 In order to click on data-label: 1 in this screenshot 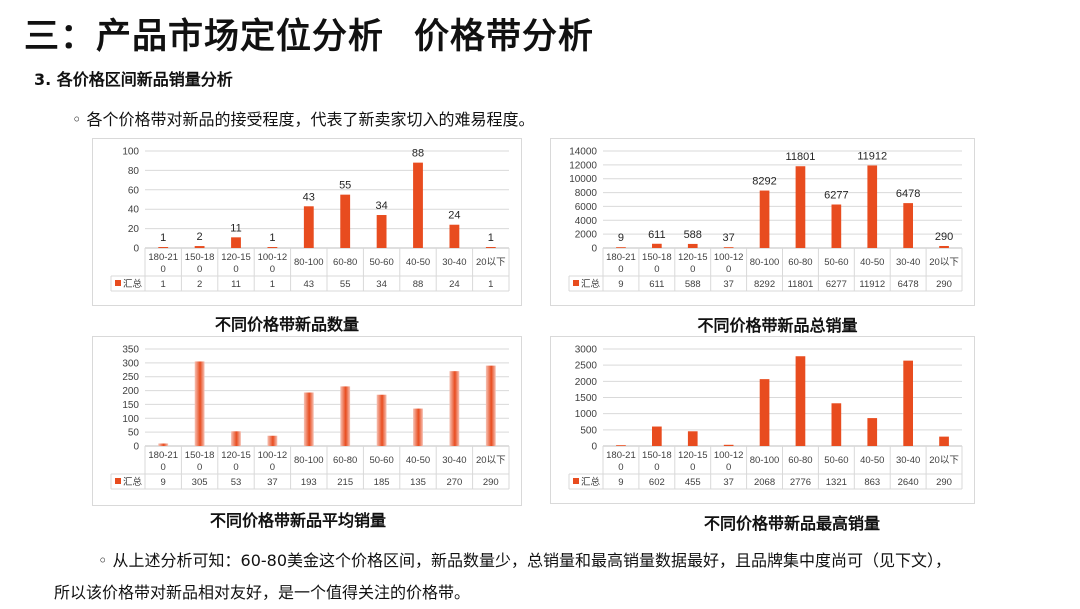, I will do `click(272, 238)`.